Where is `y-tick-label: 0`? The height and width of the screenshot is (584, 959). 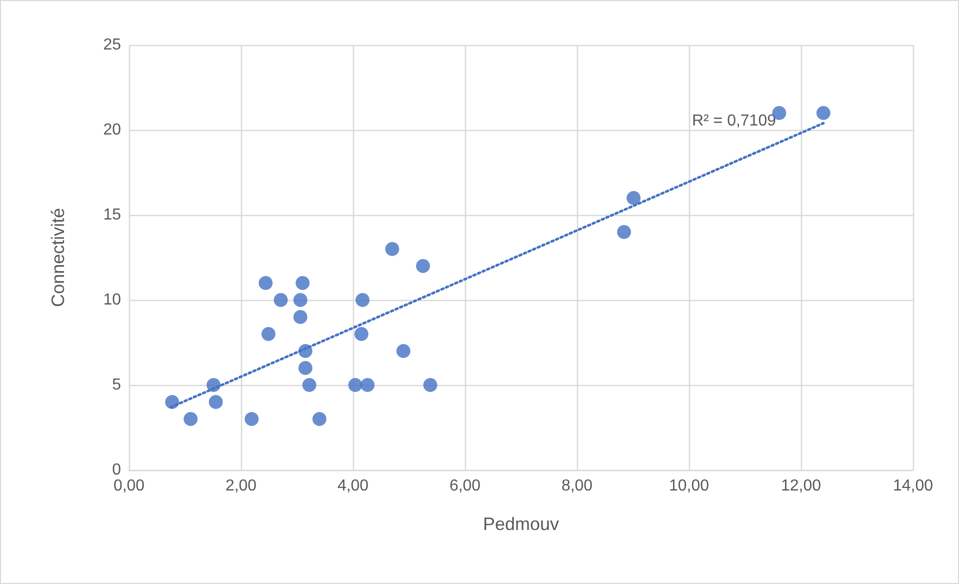 y-tick-label: 0 is located at coordinates (117, 470).